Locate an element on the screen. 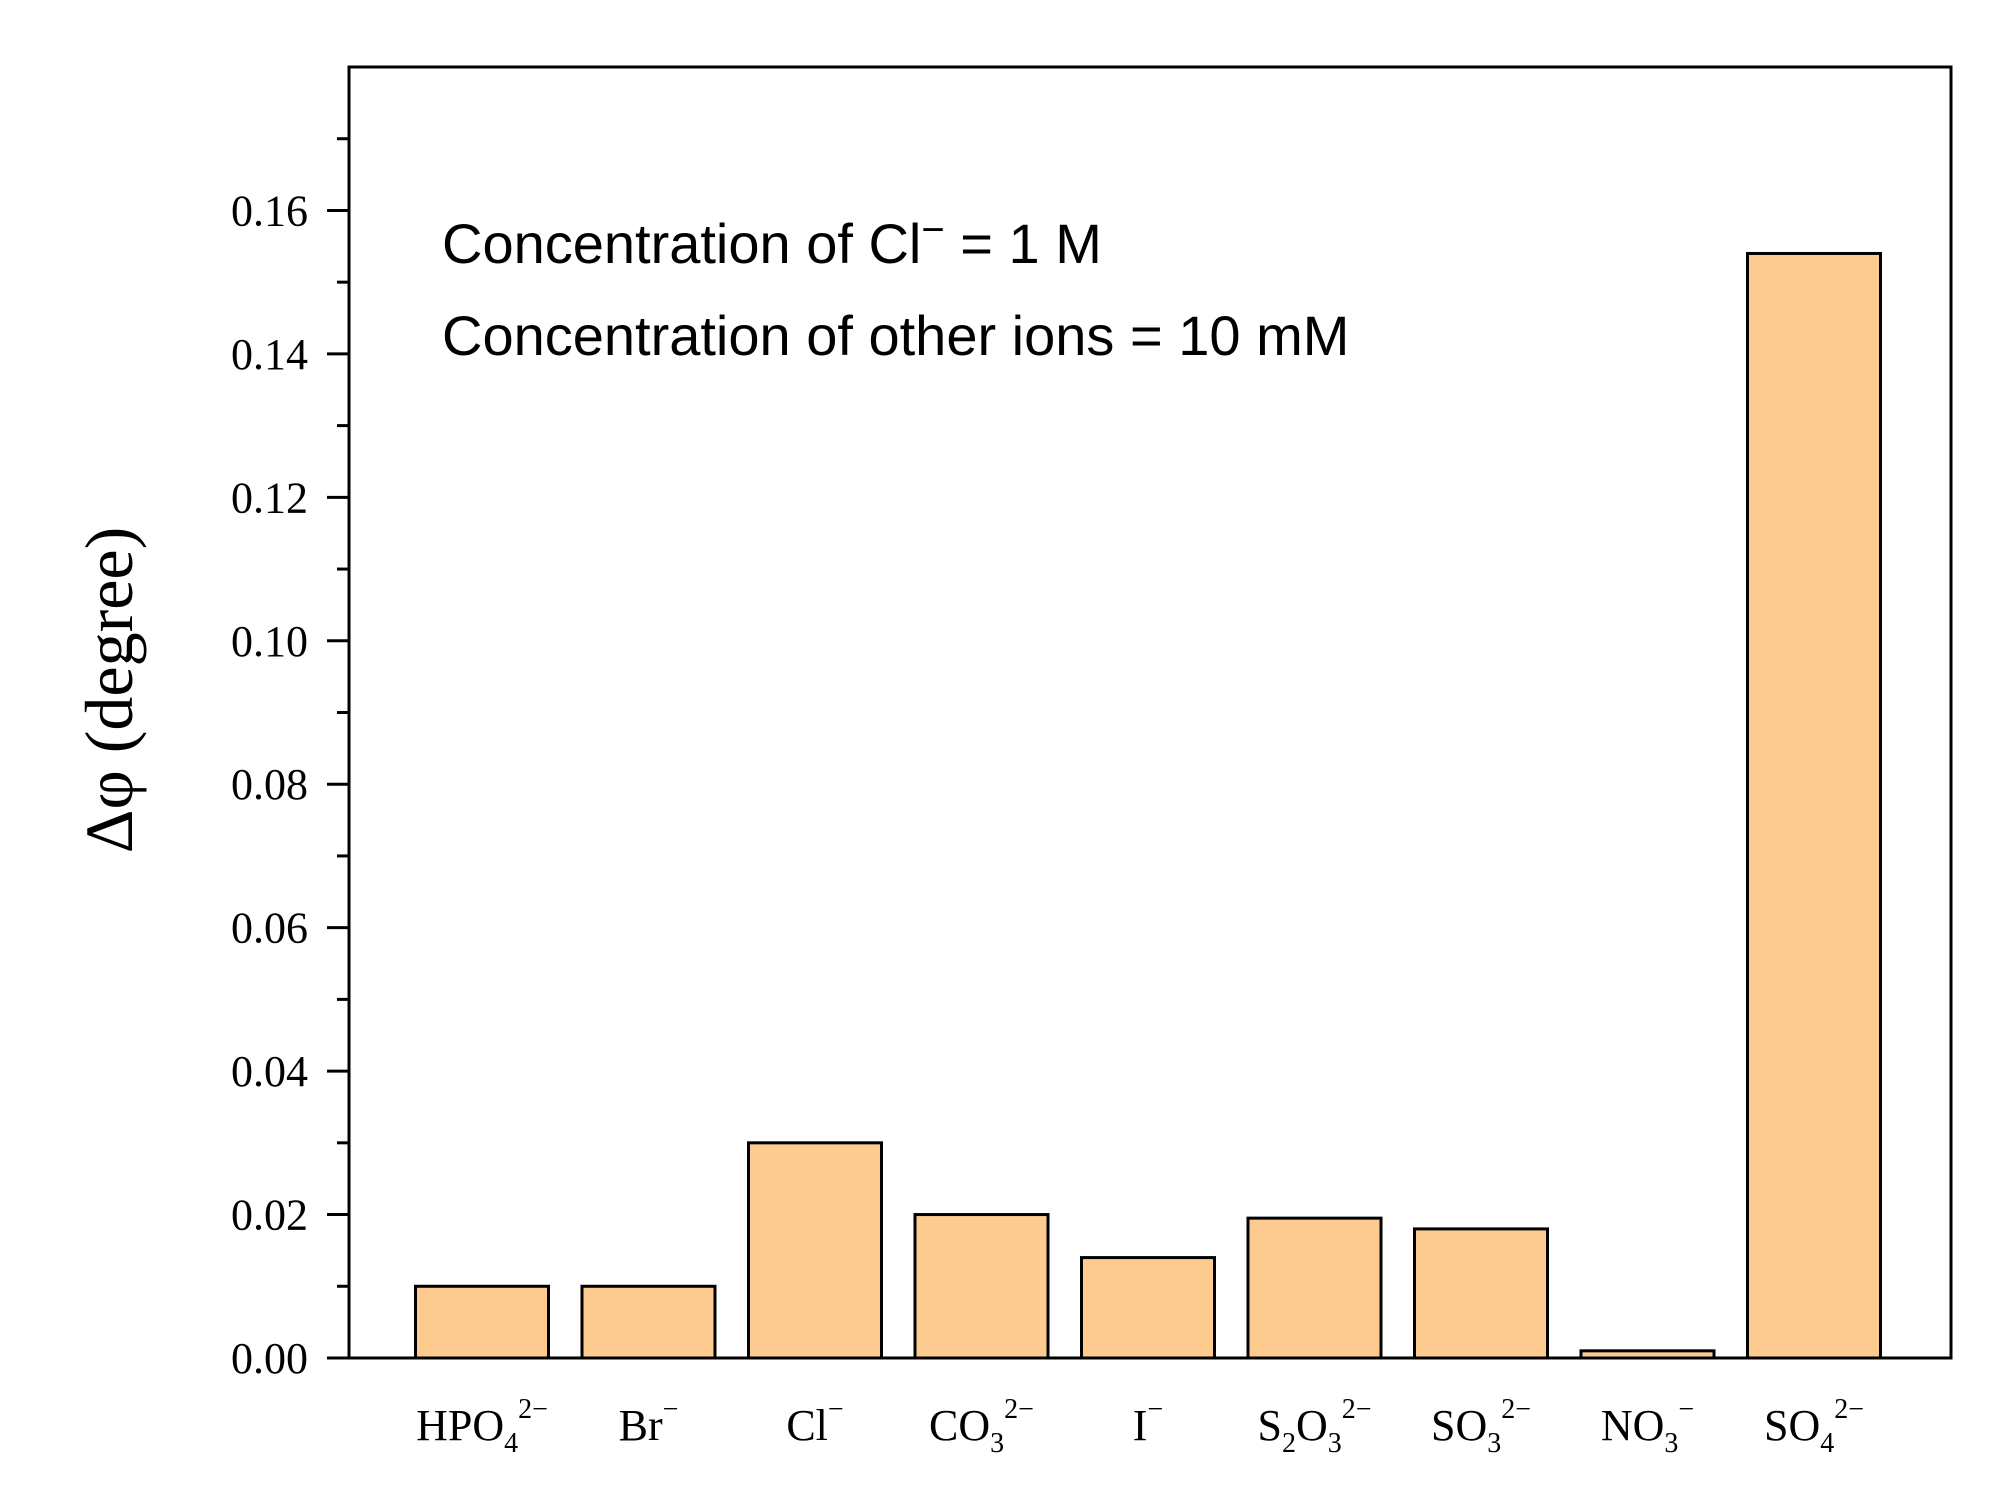  y-tick-label: 0.00 is located at coordinates (269, 1358).